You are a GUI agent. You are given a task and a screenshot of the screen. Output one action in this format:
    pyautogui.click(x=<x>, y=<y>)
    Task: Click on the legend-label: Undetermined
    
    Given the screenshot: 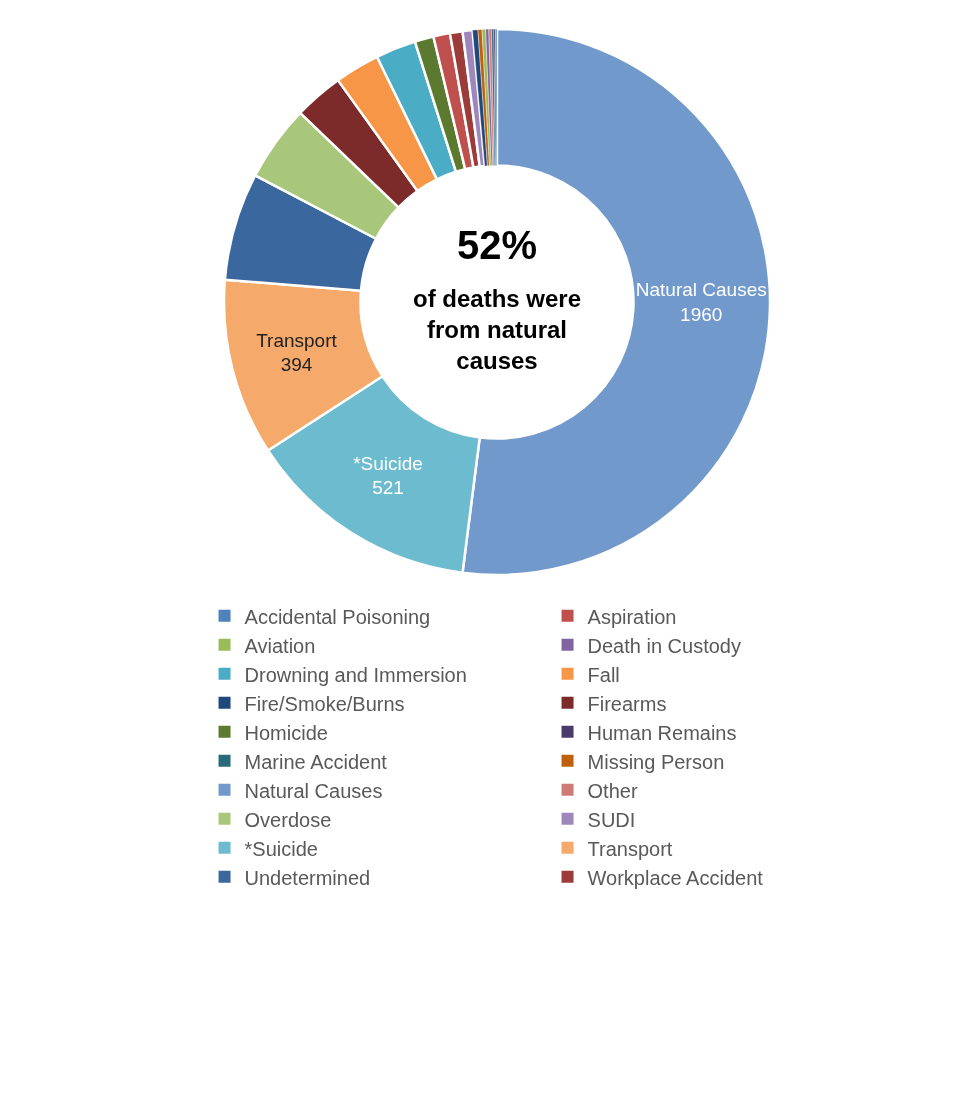 What is the action you would take?
    pyautogui.click(x=307, y=877)
    